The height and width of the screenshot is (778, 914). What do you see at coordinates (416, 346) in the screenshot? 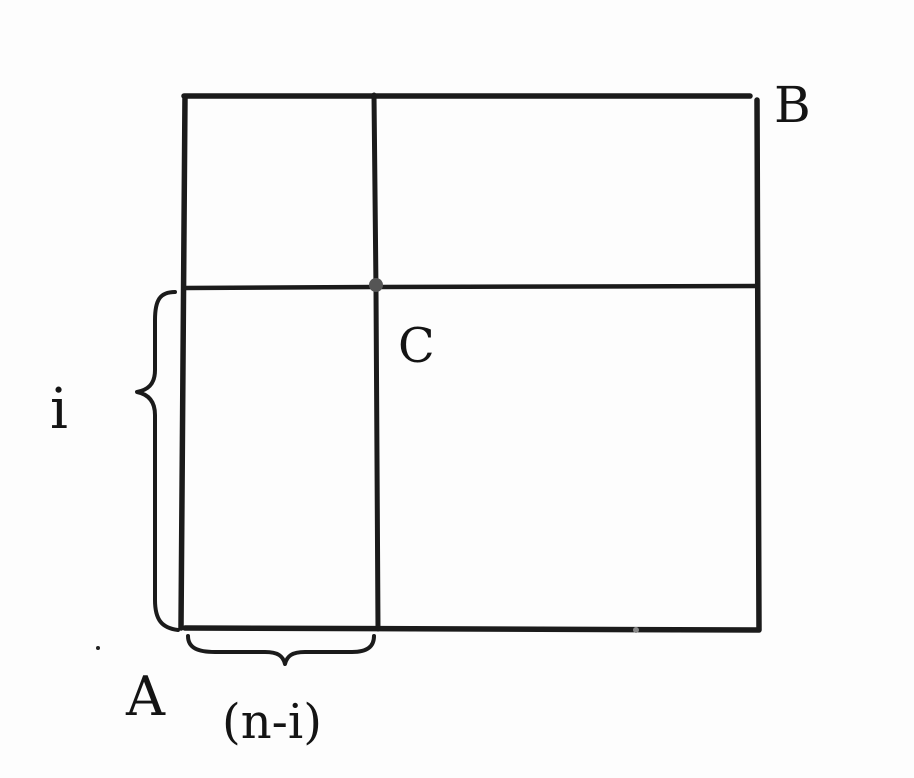
I see `label-c: C` at bounding box center [416, 346].